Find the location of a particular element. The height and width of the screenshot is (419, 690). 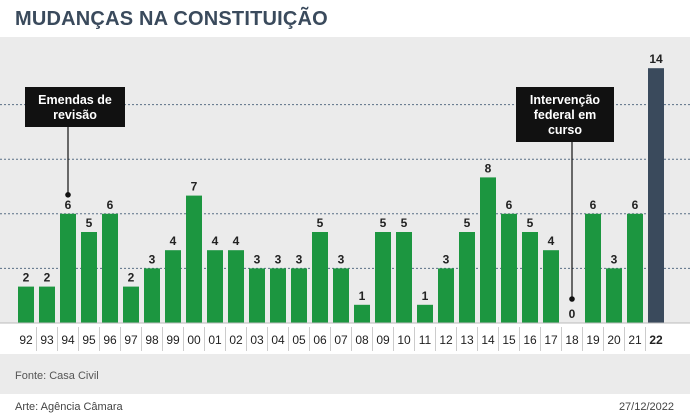

value-label-08: 1 is located at coordinates (362, 296).